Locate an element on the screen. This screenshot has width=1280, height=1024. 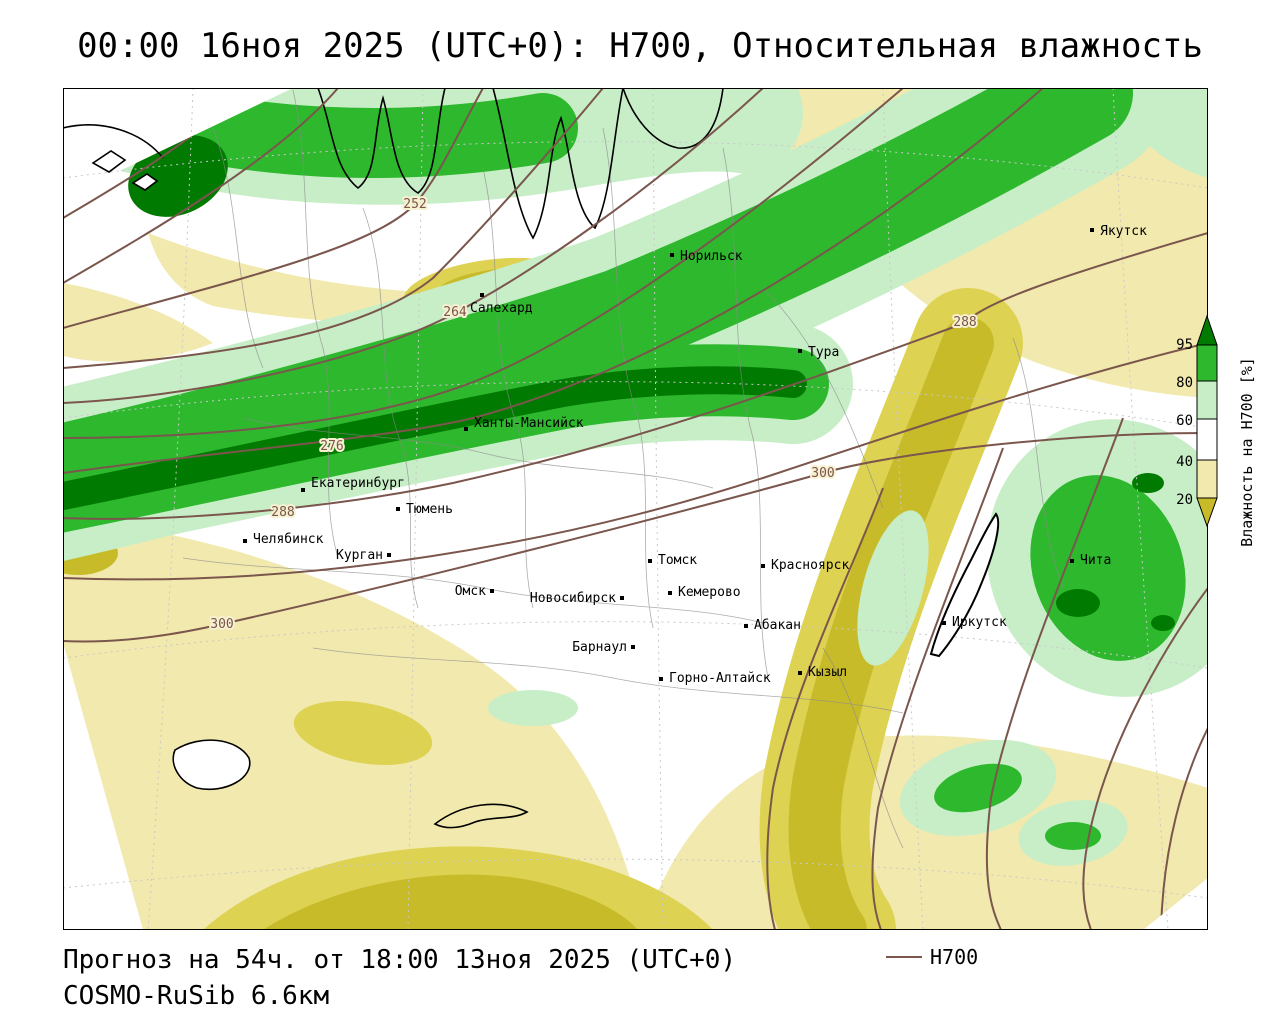
city-marker: Екатеринбург is located at coordinates (353, 484).